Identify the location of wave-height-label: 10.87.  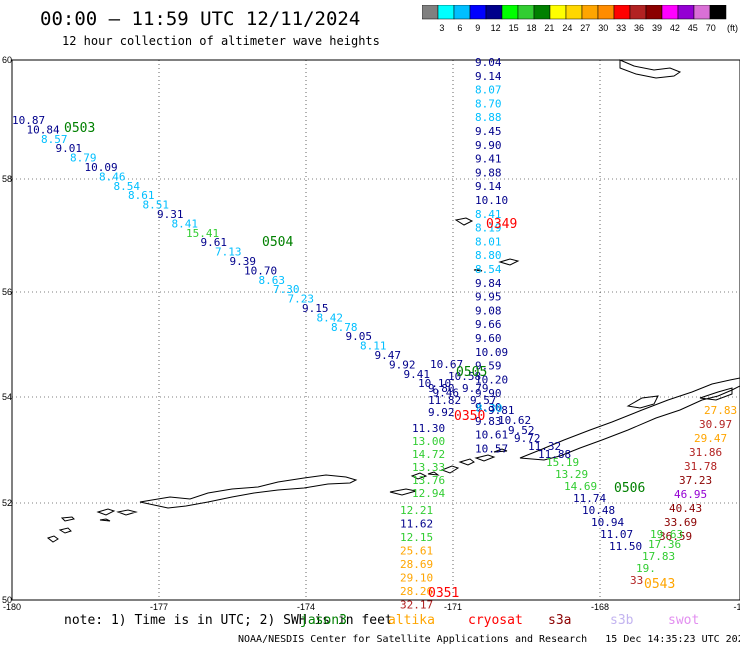
(28, 120).